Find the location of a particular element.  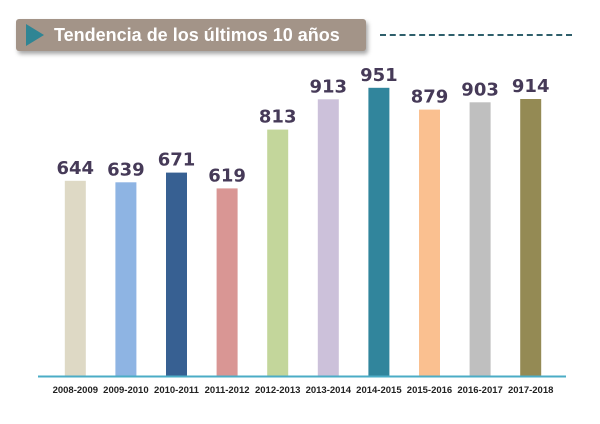

category-label-2010-2011: 2010-2011 is located at coordinates (177, 390).